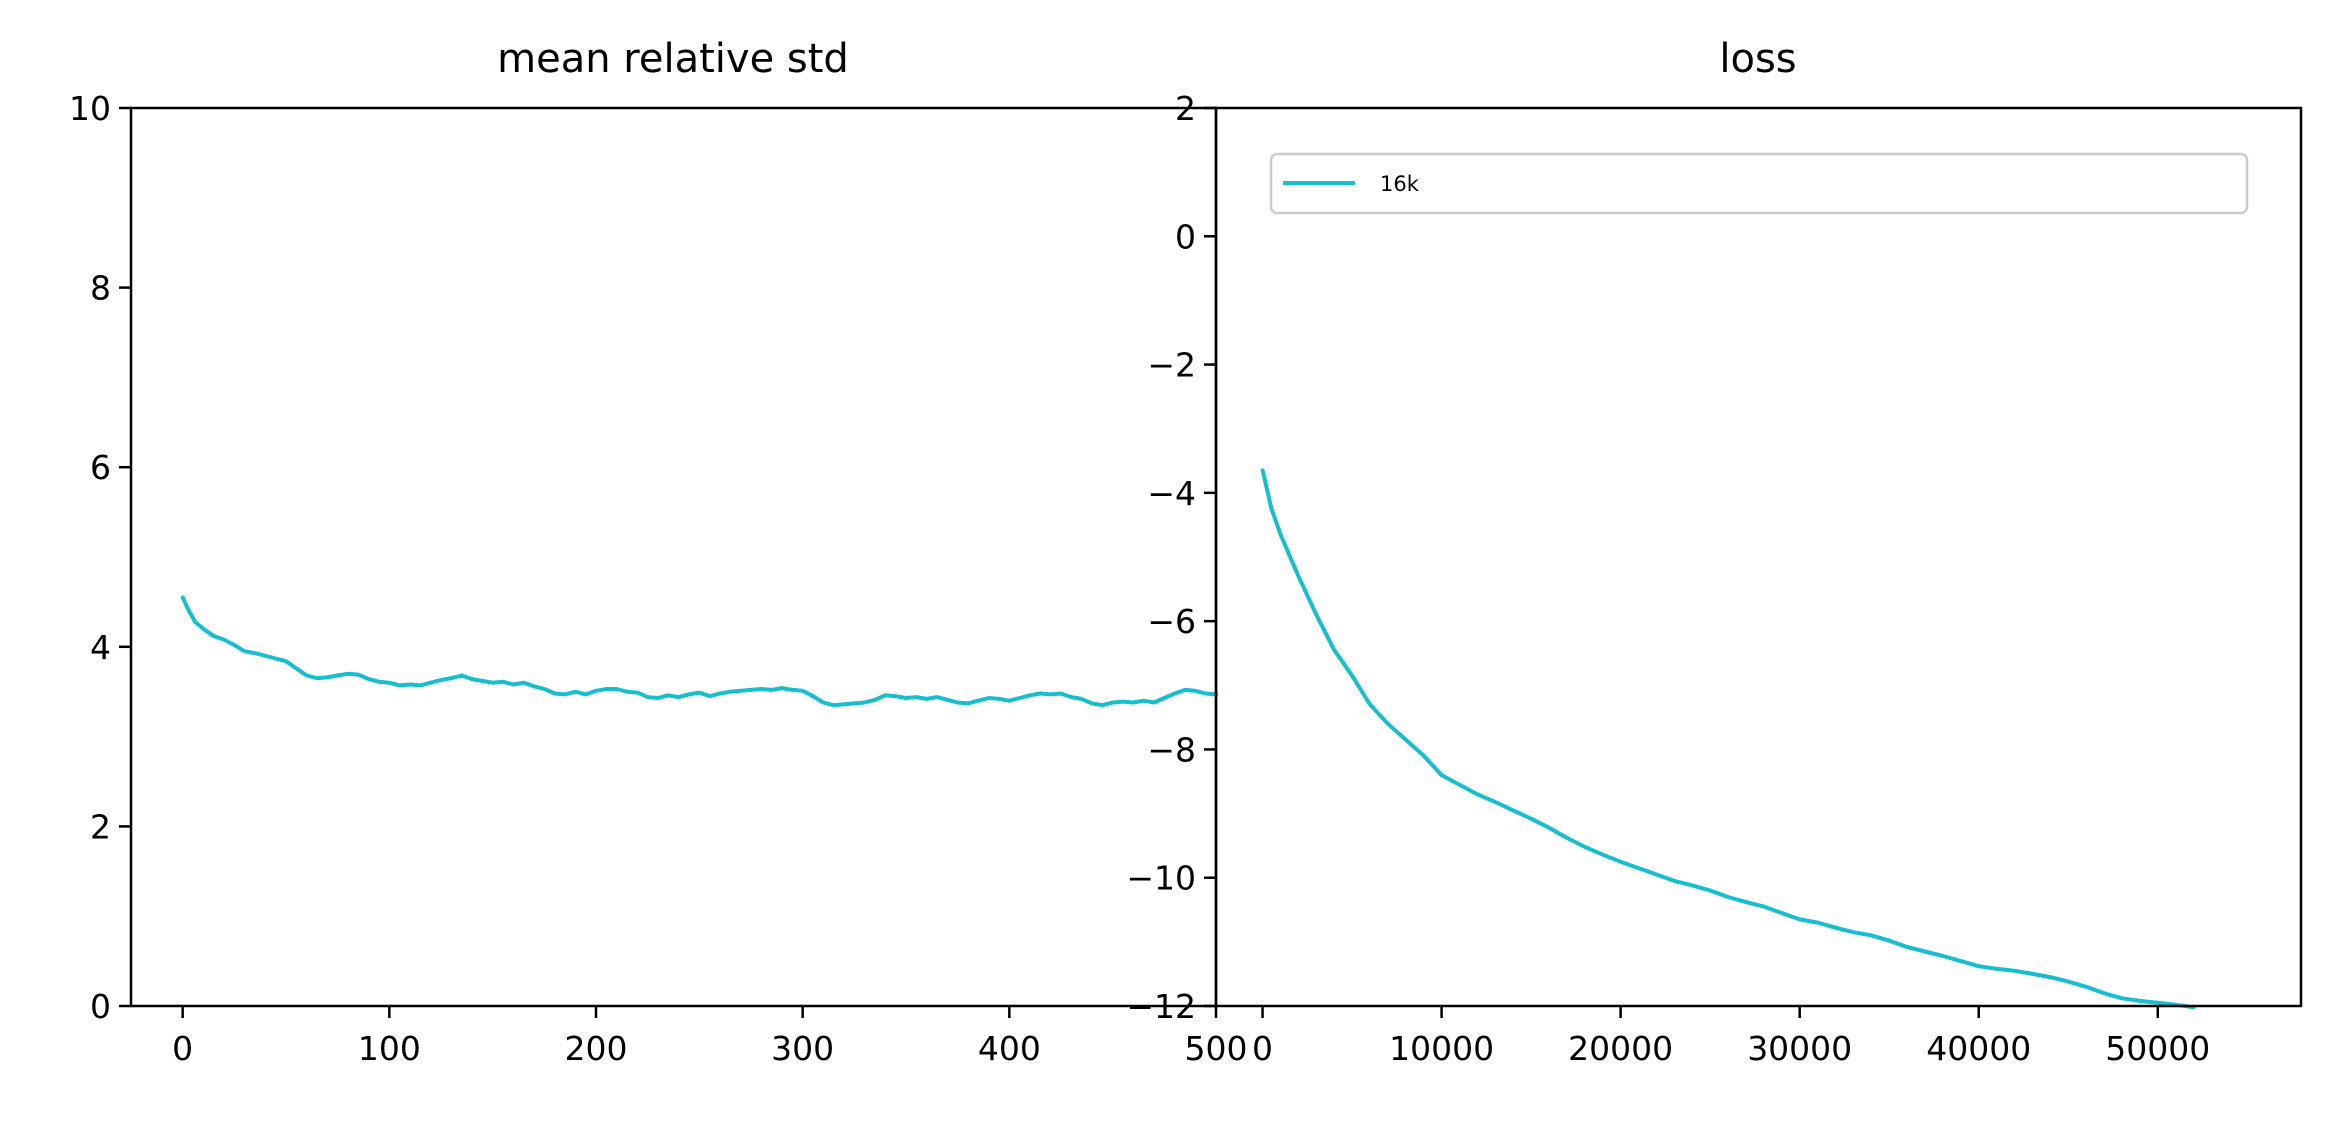 The image size is (2335, 1123). I want to click on y-tick-label: −12, so click(1161, 1006).